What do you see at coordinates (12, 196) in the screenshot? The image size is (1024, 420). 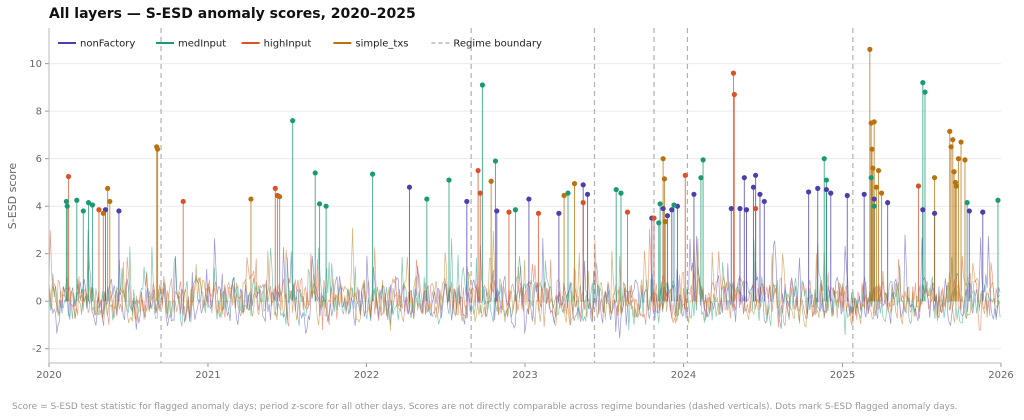 I see `y-axis-label: S-ESD score` at bounding box center [12, 196].